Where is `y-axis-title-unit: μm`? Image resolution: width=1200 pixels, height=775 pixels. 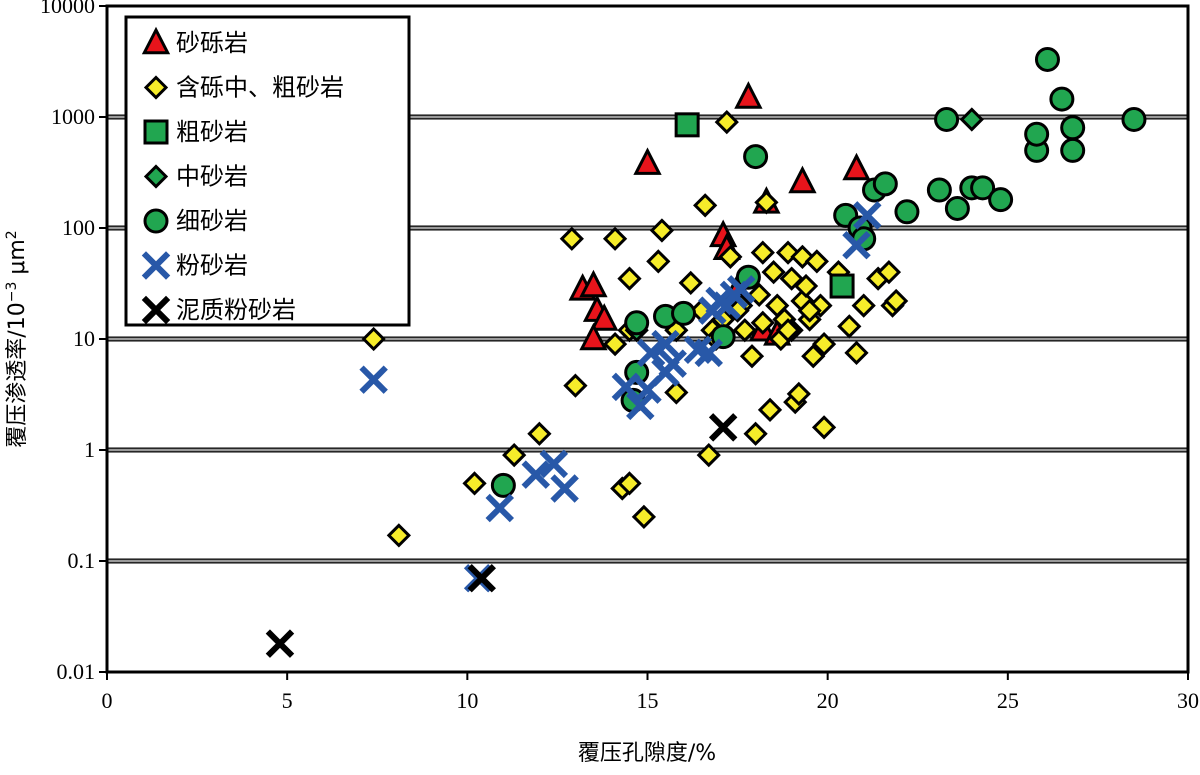
y-axis-title-unit: μm is located at coordinates (17, 260).